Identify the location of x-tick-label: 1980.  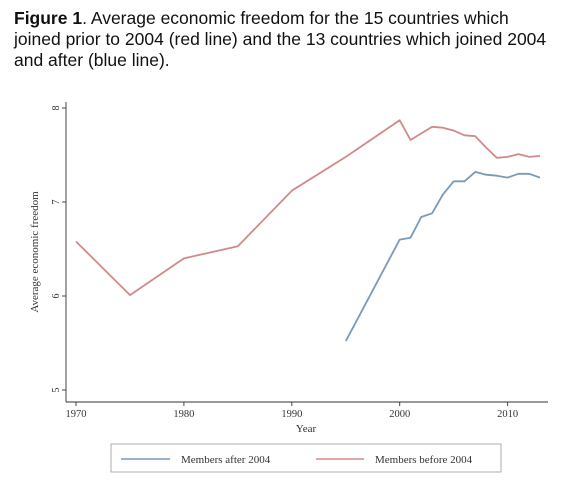
(183, 414).